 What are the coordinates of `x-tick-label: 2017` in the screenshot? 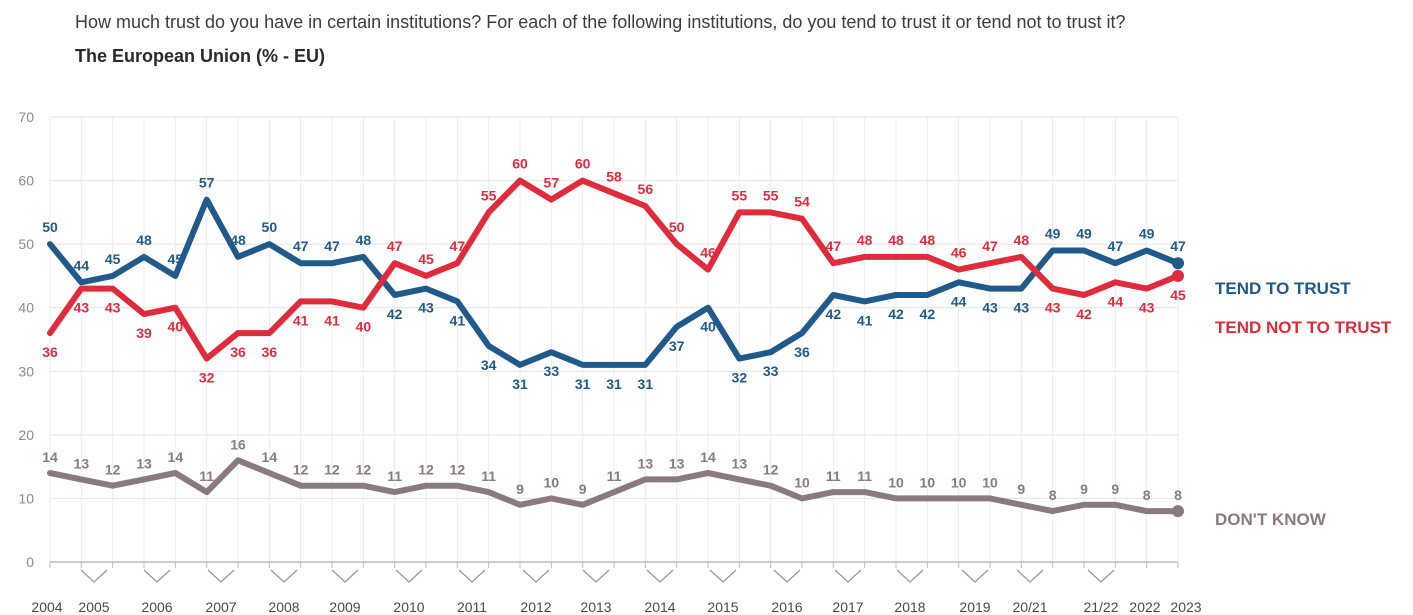 It's located at (847, 607).